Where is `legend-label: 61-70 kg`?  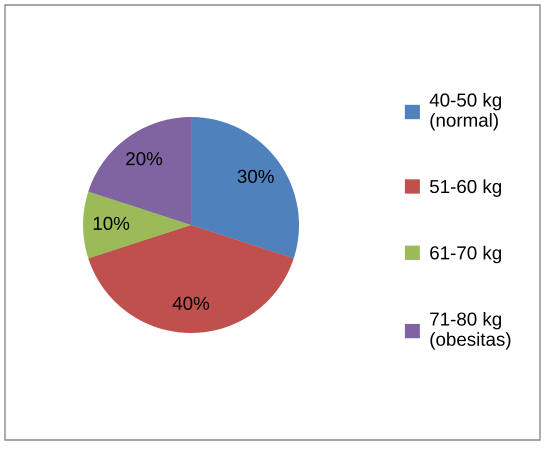 legend-label: 61-70 kg is located at coordinates (466, 255).